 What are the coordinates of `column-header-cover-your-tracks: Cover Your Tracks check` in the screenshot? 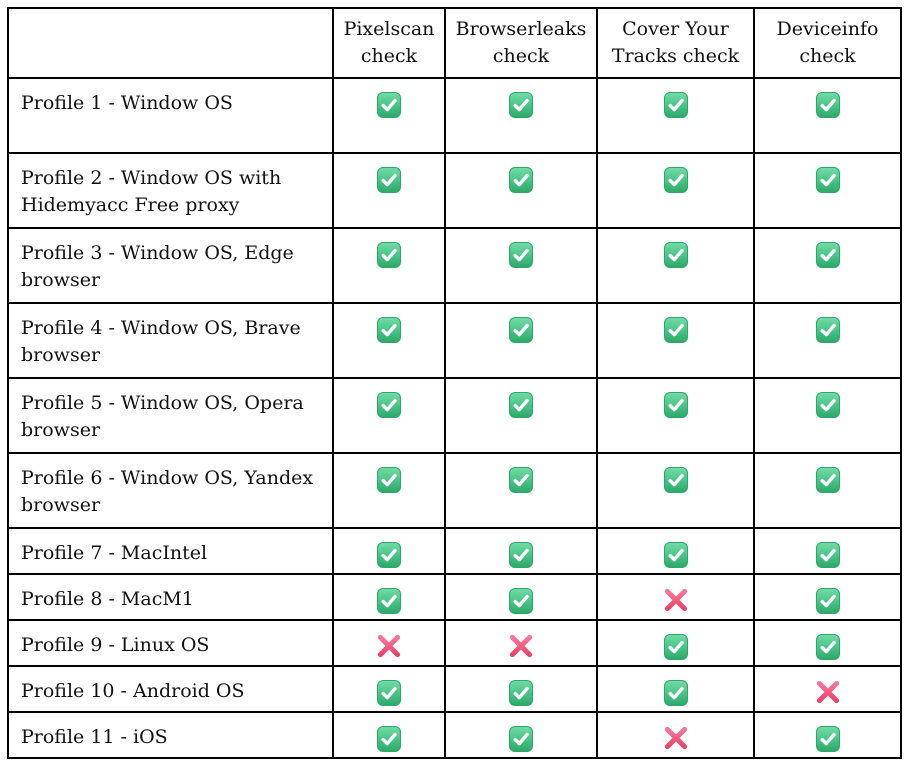 It's located at (675, 43).